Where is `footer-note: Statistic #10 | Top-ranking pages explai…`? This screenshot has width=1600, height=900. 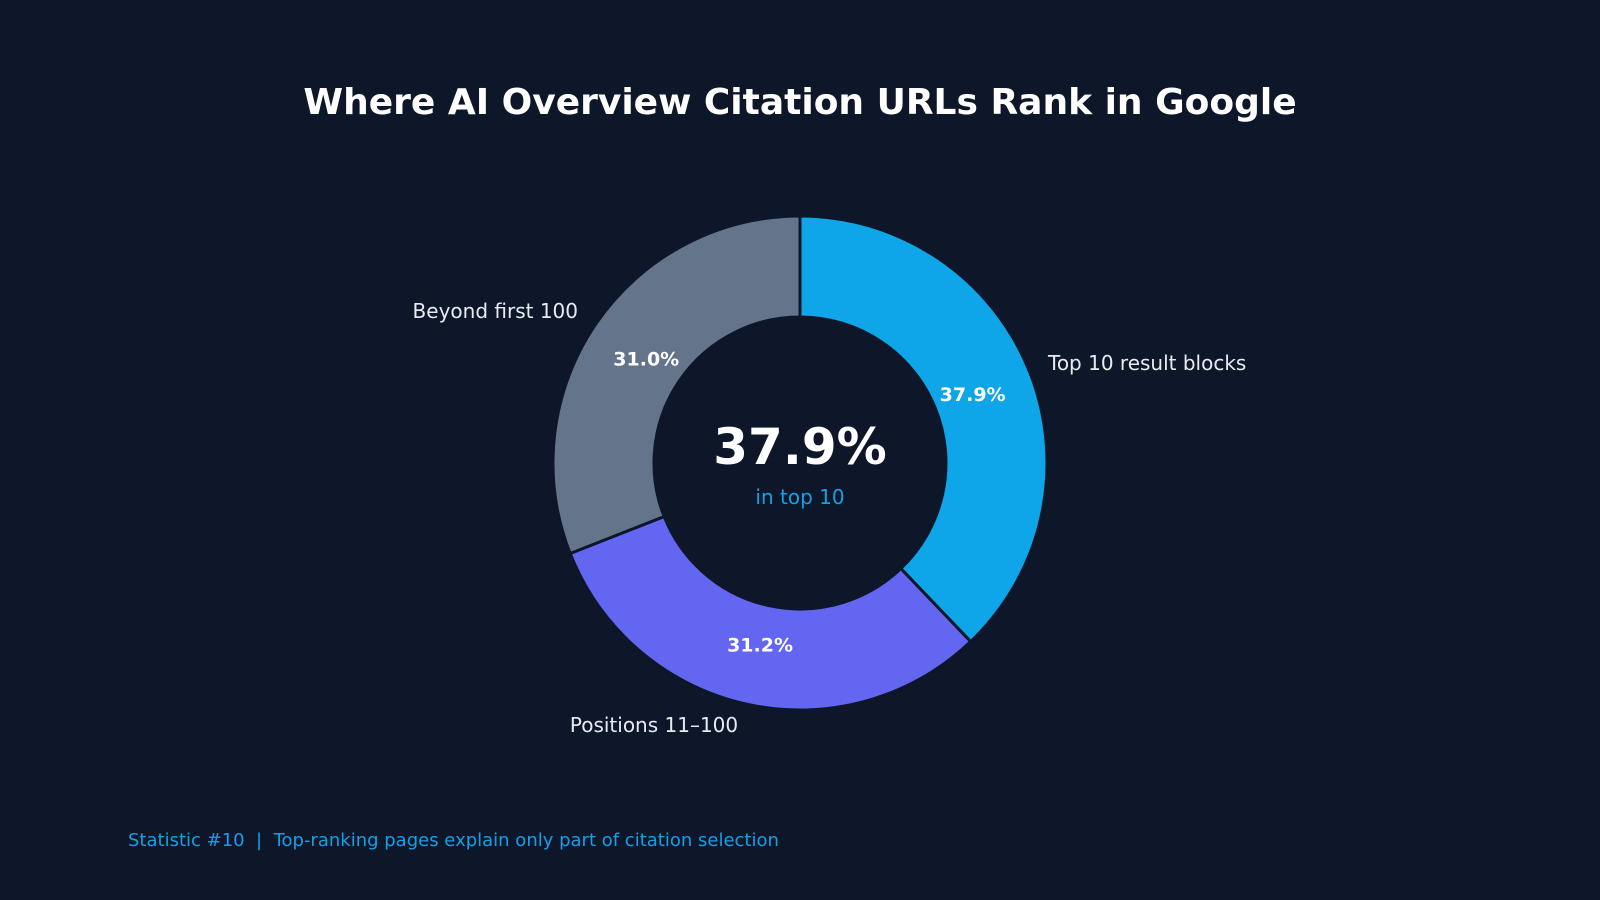 footer-note: Statistic #10 | Top-ranking pages explai… is located at coordinates (453, 840).